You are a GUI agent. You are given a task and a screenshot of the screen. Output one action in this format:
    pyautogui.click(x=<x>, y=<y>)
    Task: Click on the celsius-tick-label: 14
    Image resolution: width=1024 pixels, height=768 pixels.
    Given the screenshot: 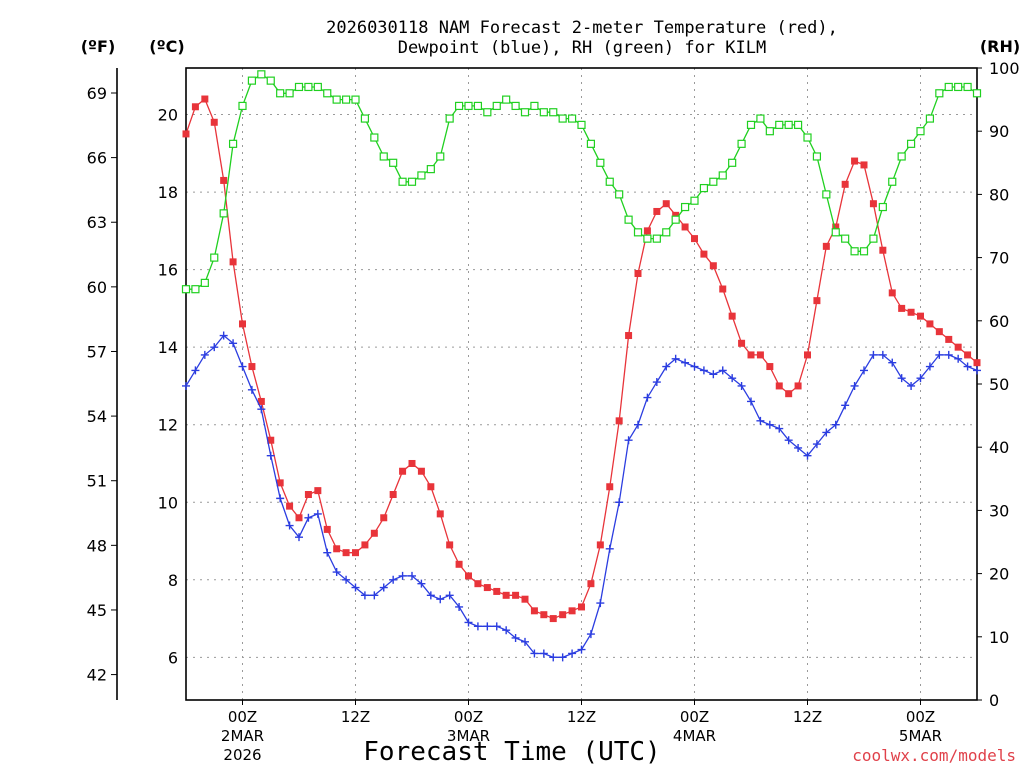 What is the action you would take?
    pyautogui.click(x=168, y=347)
    